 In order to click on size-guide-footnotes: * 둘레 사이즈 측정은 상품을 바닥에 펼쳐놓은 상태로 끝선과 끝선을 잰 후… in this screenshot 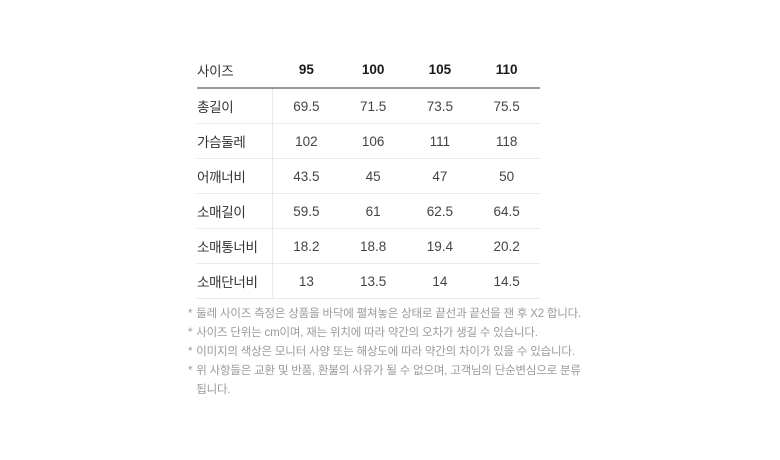, I will do `click(388, 352)`.